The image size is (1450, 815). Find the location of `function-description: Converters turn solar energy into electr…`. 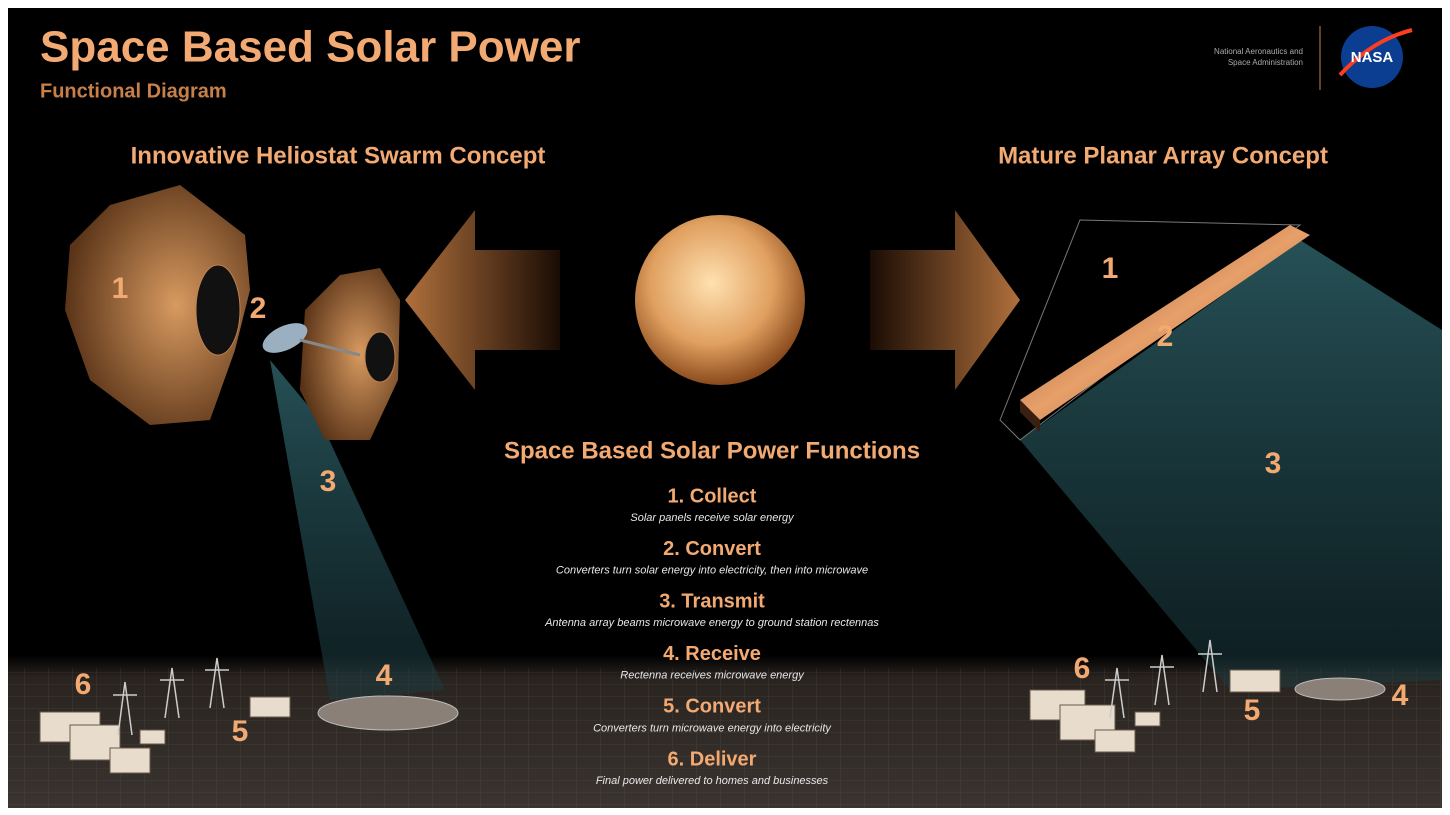

function-description: Converters turn solar energy into electr… is located at coordinates (712, 571).